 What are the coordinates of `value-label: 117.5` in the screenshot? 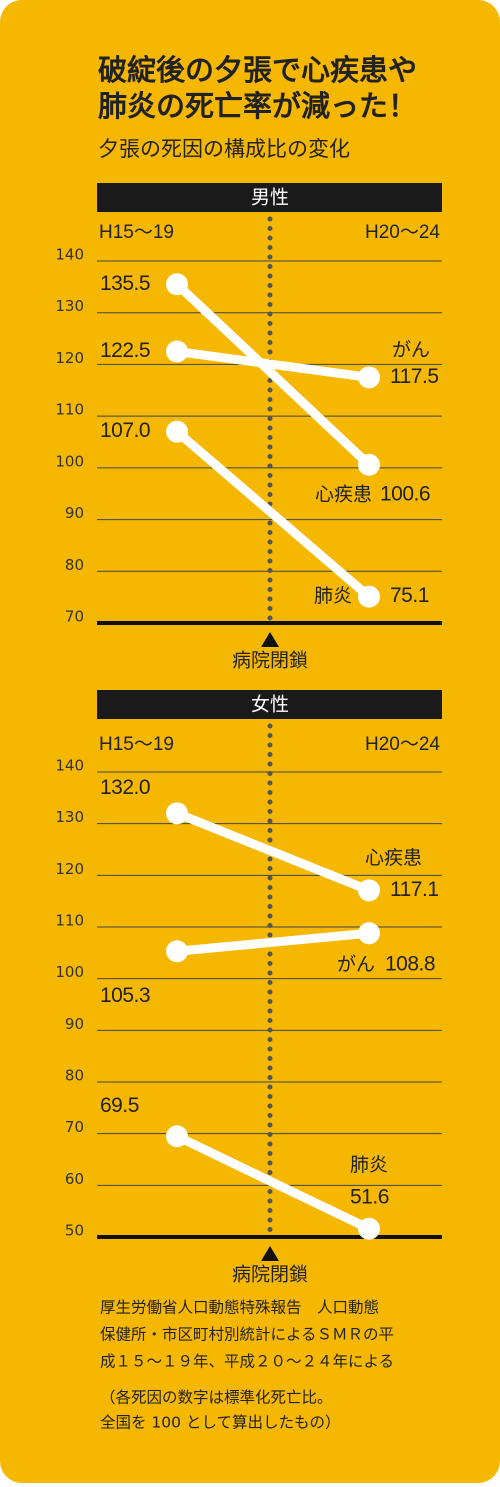 It's located at (414, 376).